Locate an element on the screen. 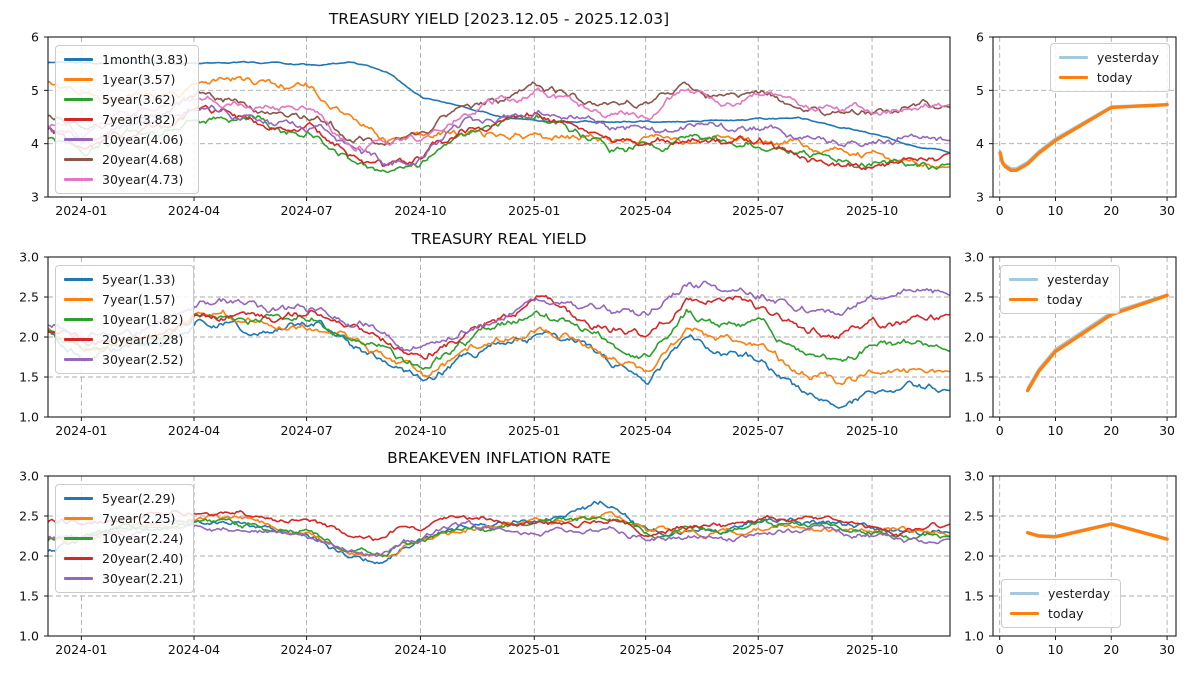 The image size is (1200, 675). x-tick-label: 0 is located at coordinates (1000, 210).